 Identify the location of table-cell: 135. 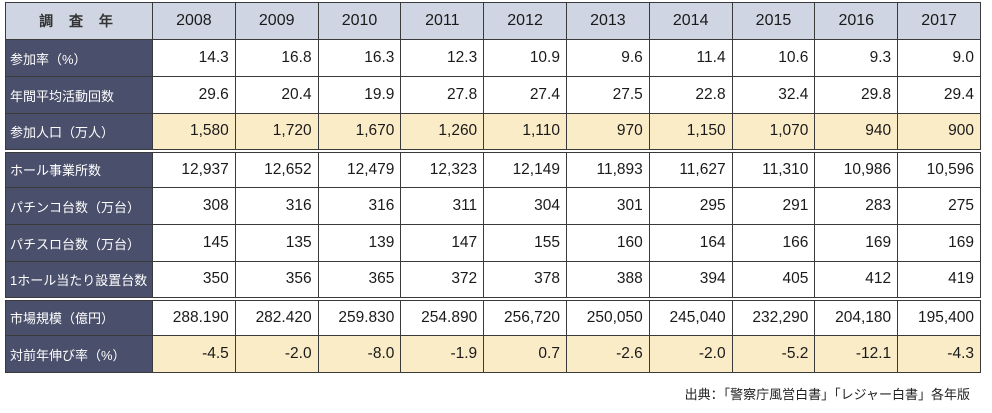
(276, 243).